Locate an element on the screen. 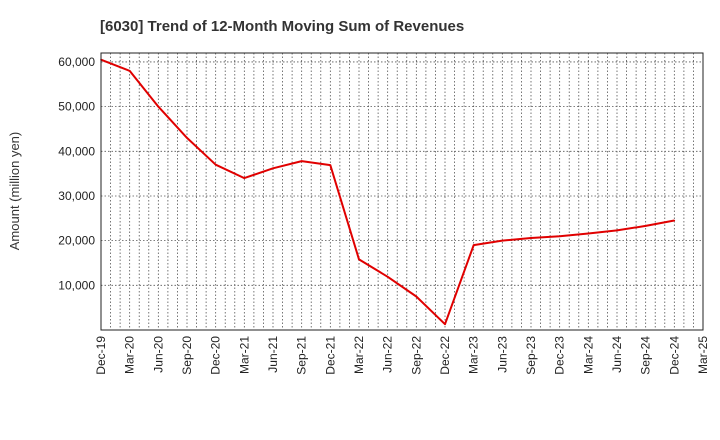 The image size is (720, 440). x-tick-label: Sep-20 is located at coordinates (187, 355).